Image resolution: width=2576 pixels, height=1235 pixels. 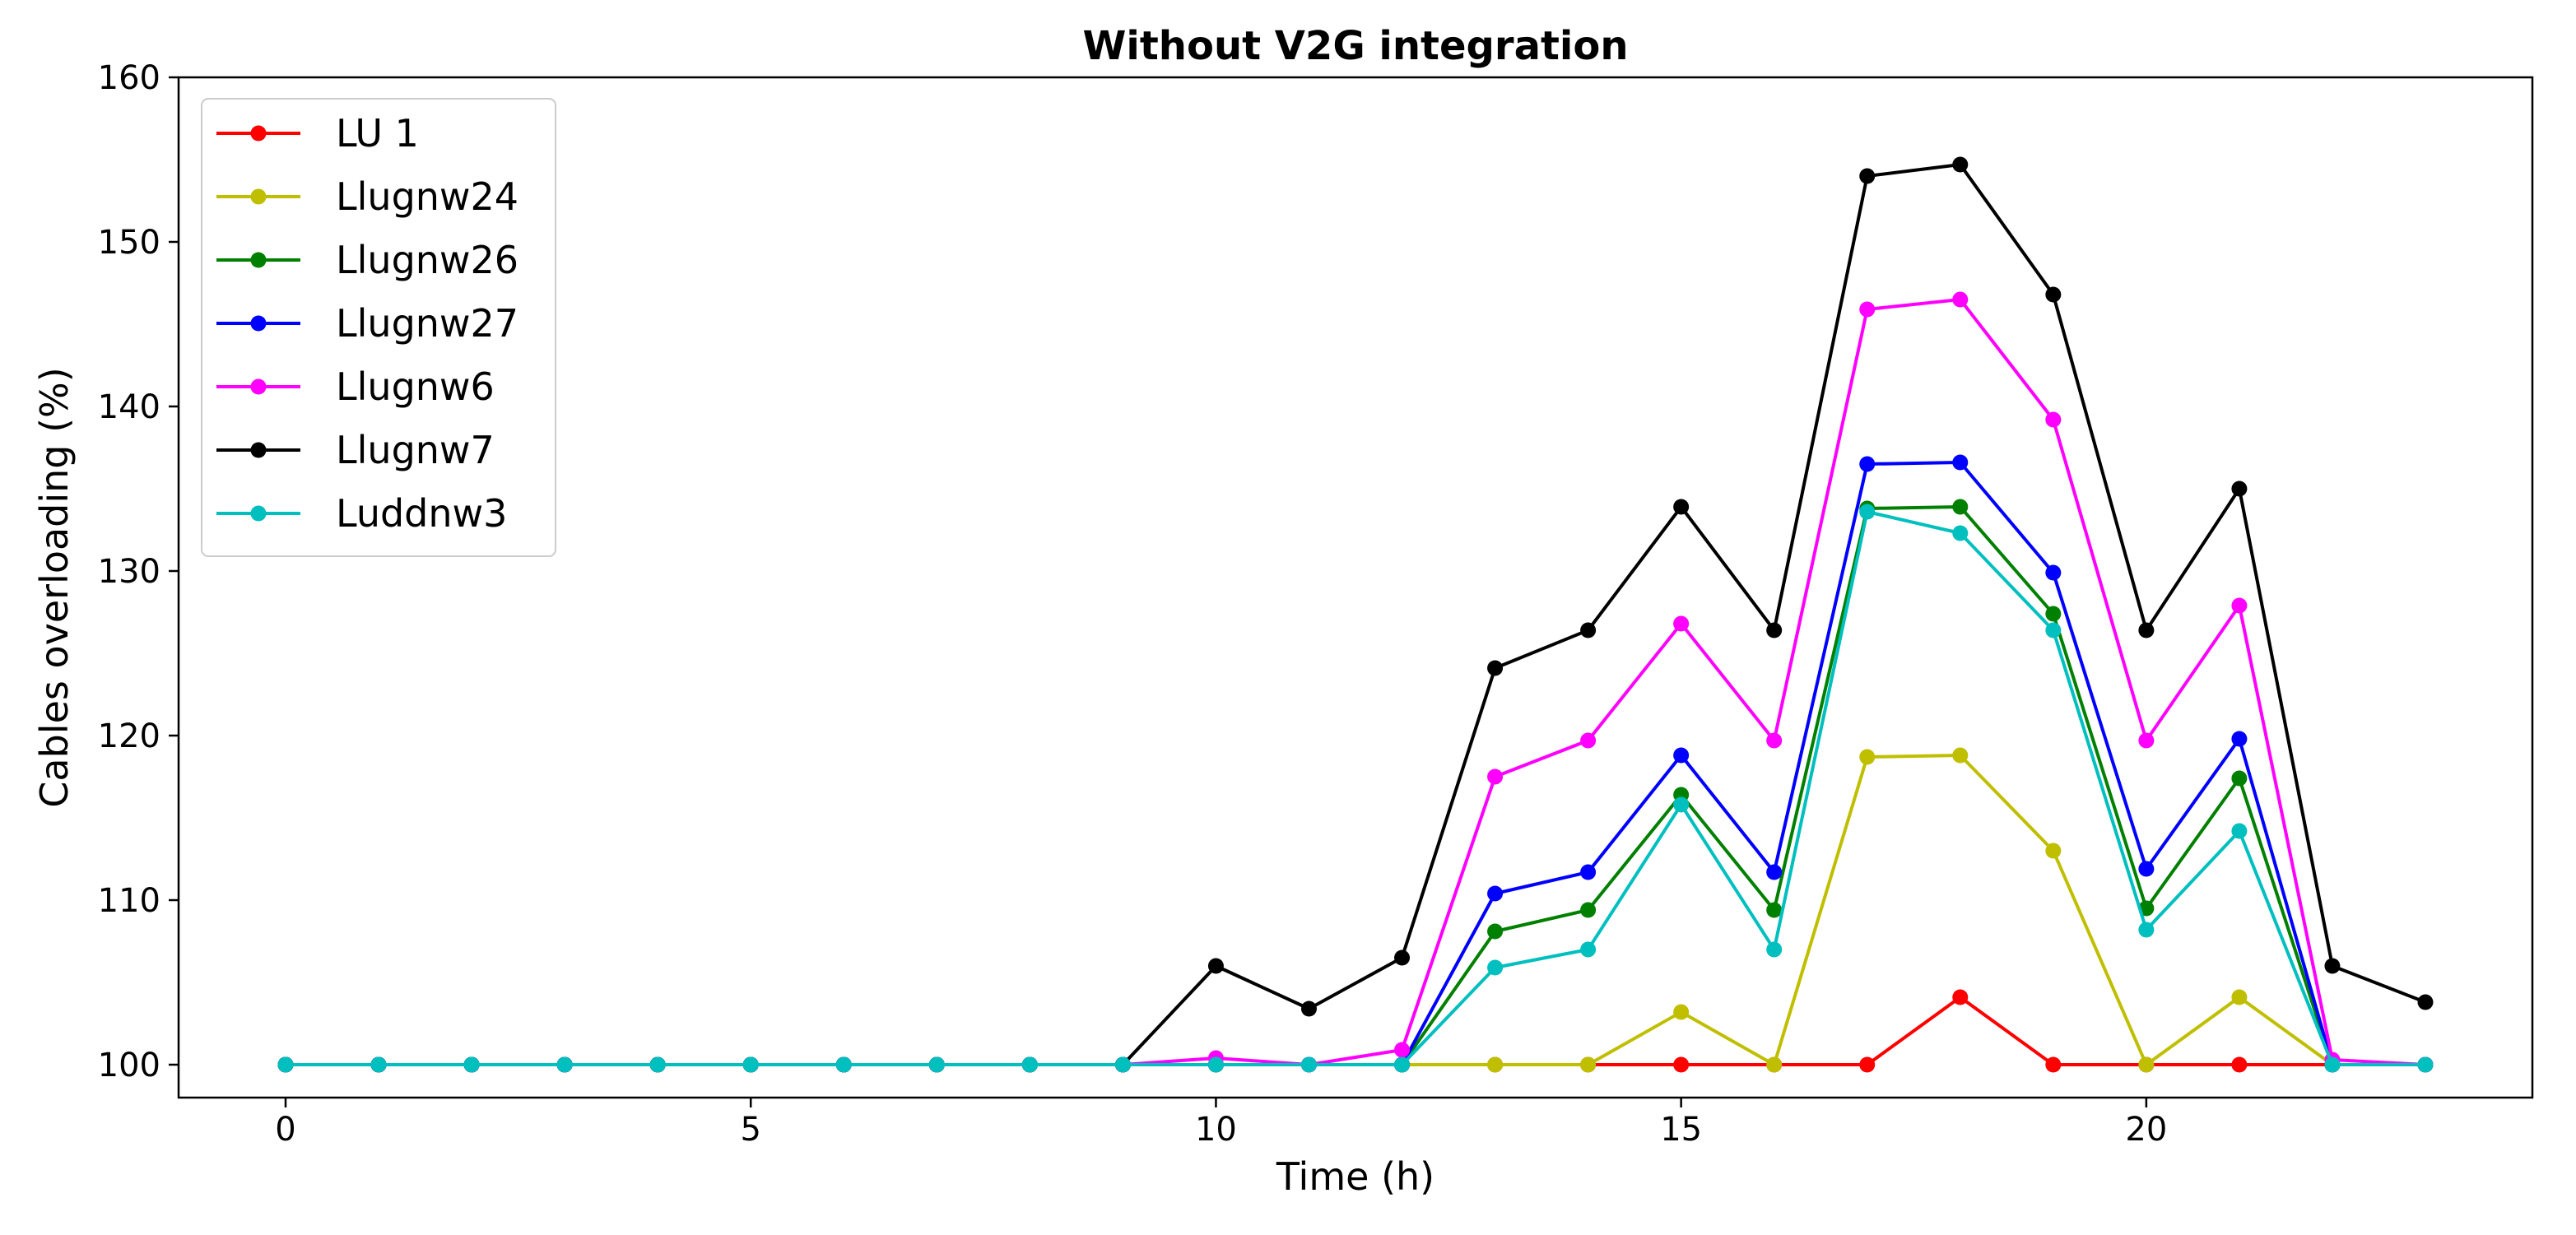 I want to click on y-tick-label: 140, so click(x=129, y=407).